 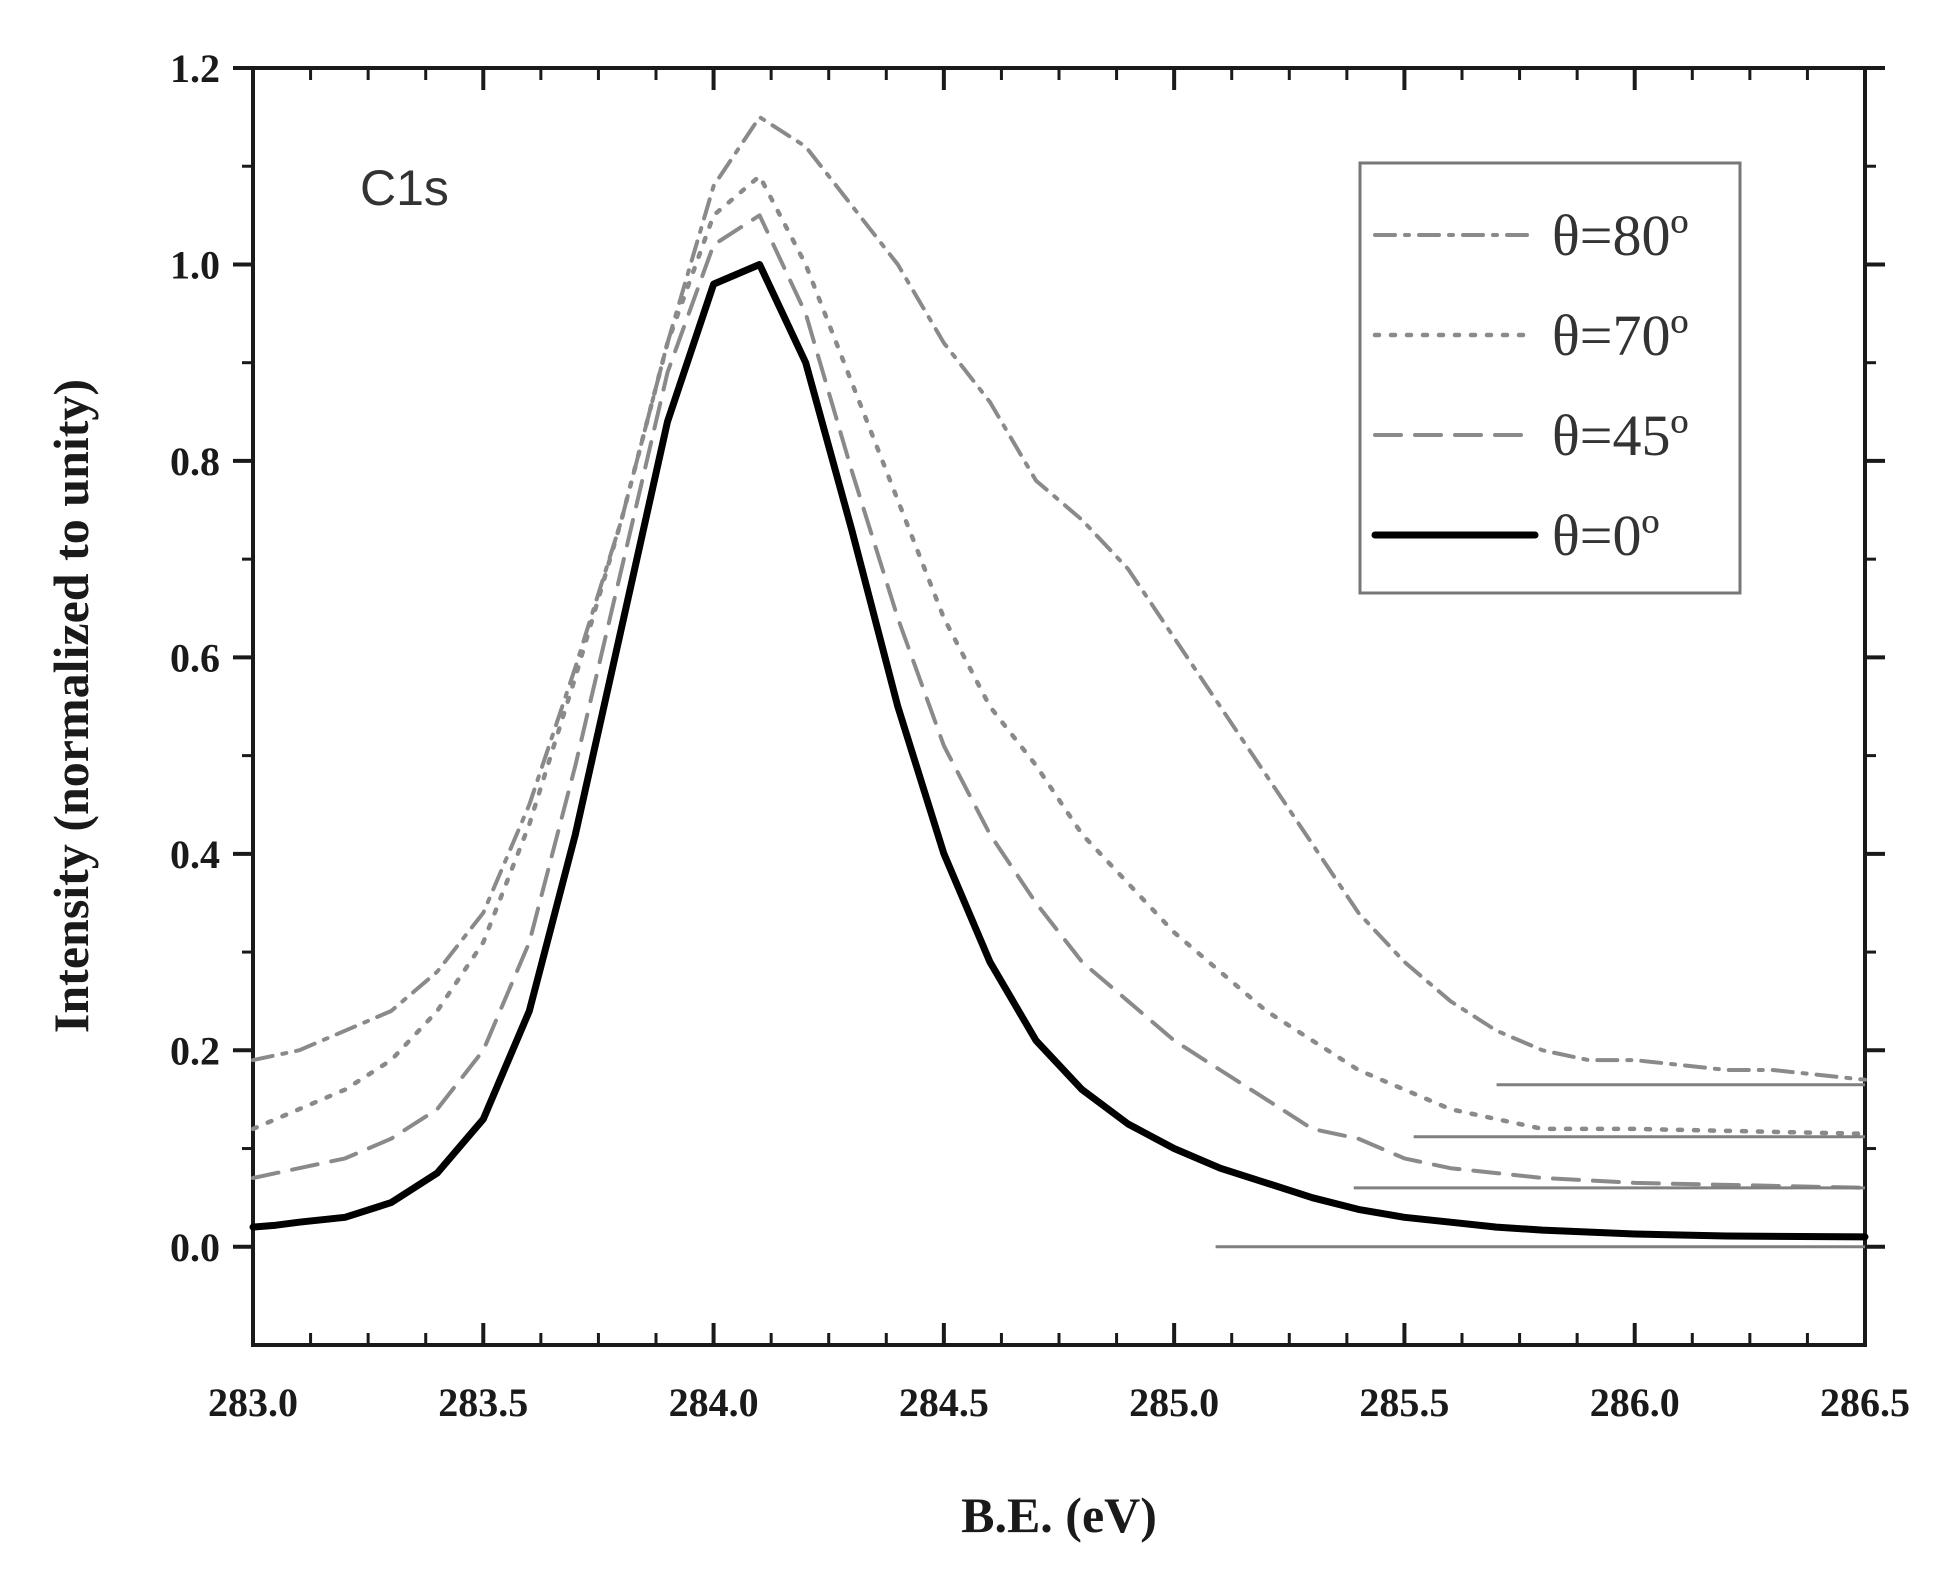 I want to click on legend-label: θ=80º, so click(x=1620, y=235).